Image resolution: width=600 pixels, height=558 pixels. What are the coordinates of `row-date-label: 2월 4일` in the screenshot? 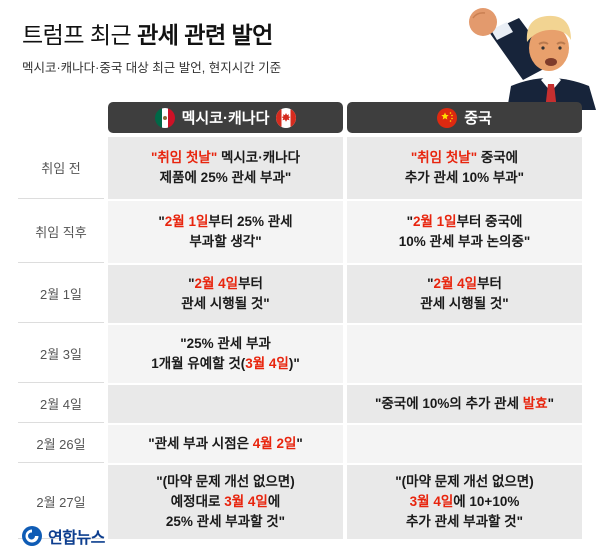 It's located at (61, 404).